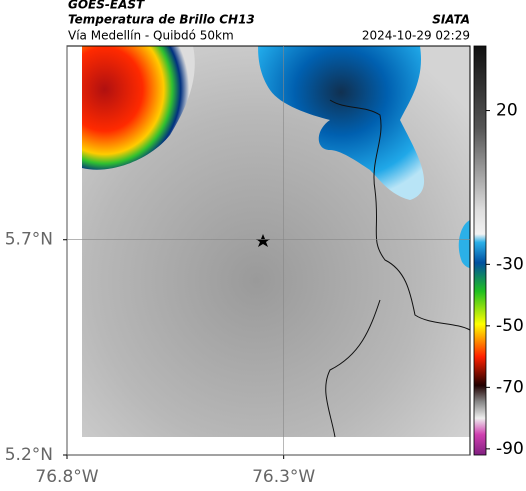 The height and width of the screenshot is (491, 526). I want to click on region: Vía Medellín - Quibdó 50km, so click(151, 36).